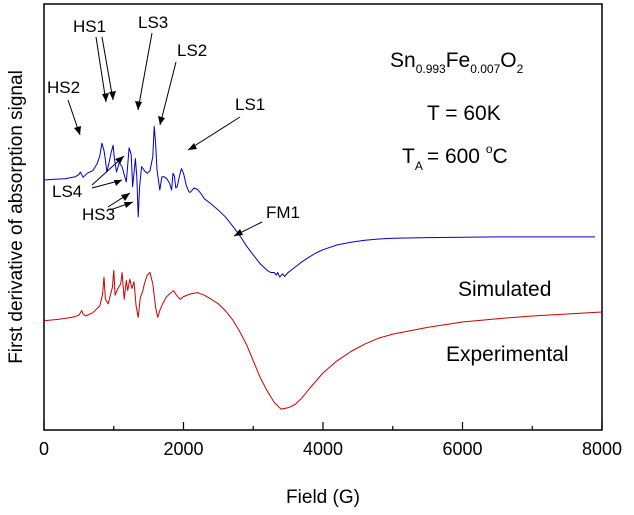 This screenshot has height=515, width=634. I want to click on sample-label: Sn0.993Fe0.007O2, so click(457, 62).